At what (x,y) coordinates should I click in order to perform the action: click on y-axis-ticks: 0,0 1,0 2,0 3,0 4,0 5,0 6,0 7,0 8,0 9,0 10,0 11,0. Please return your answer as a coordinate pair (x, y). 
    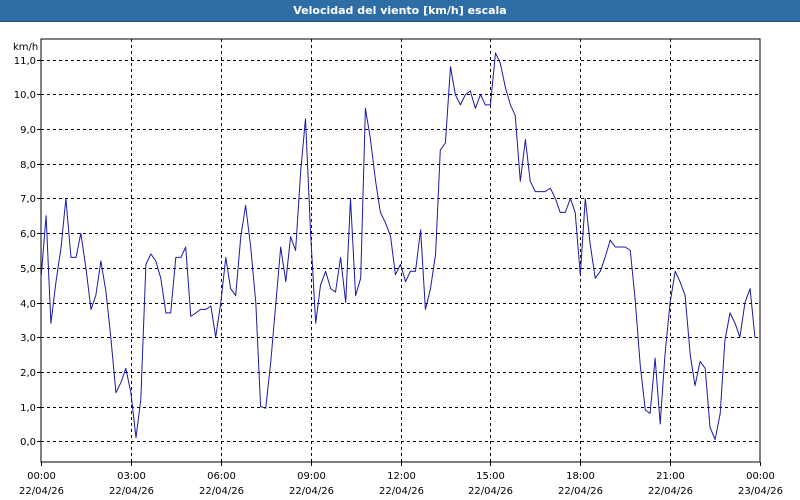
    Looking at the image, I should click on (27, 252).